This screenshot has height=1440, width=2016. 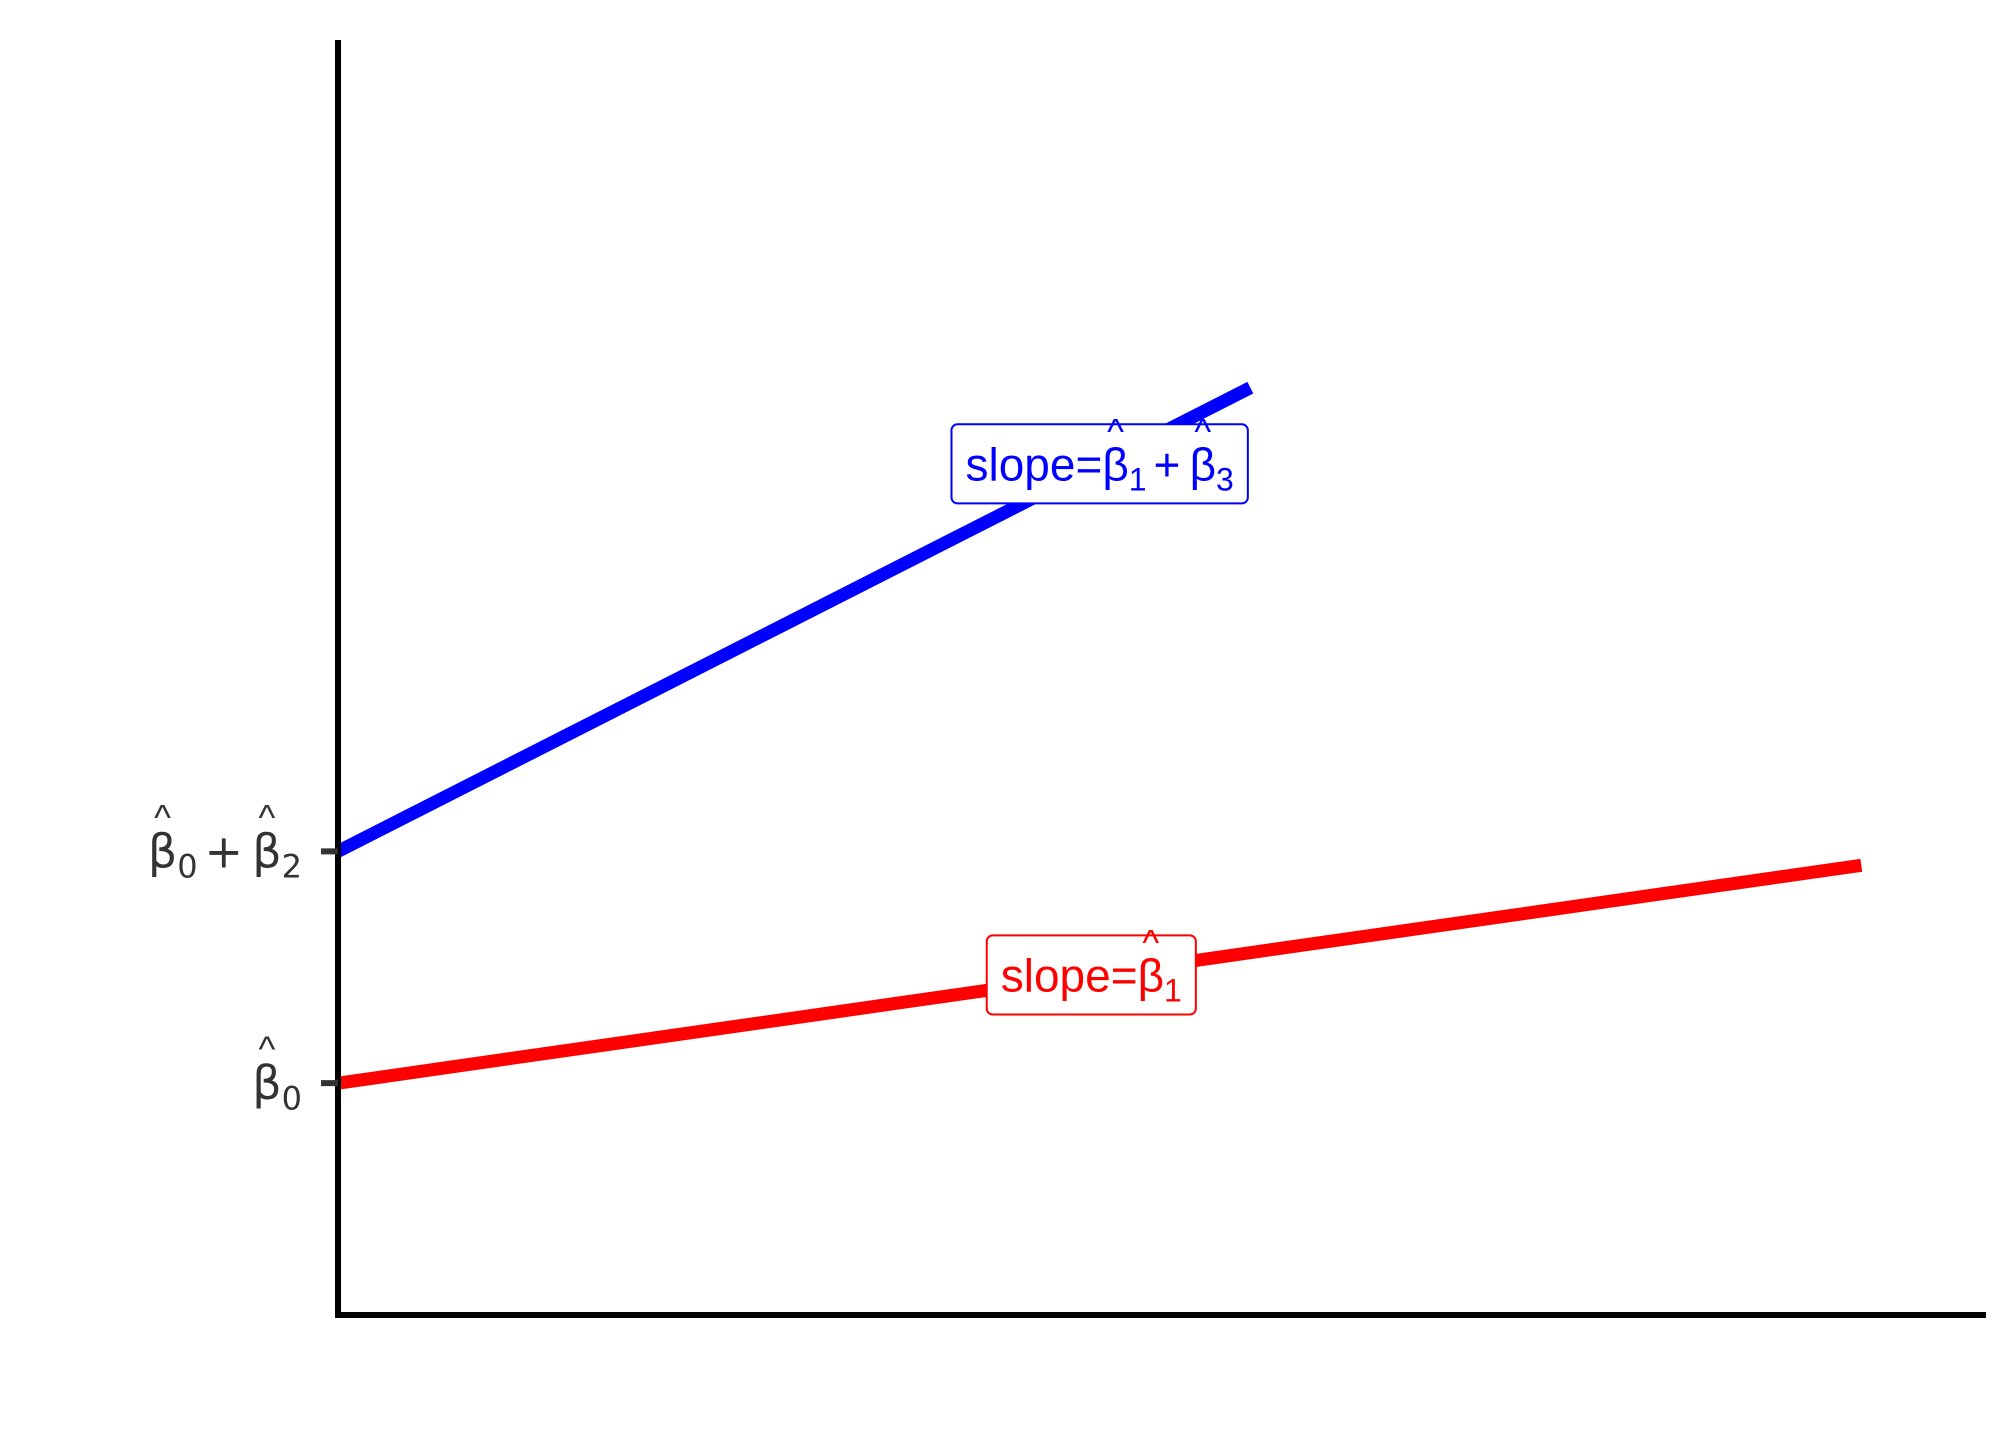 I want to click on y-tick-label: β0​+ β2​, so click(x=225, y=854).